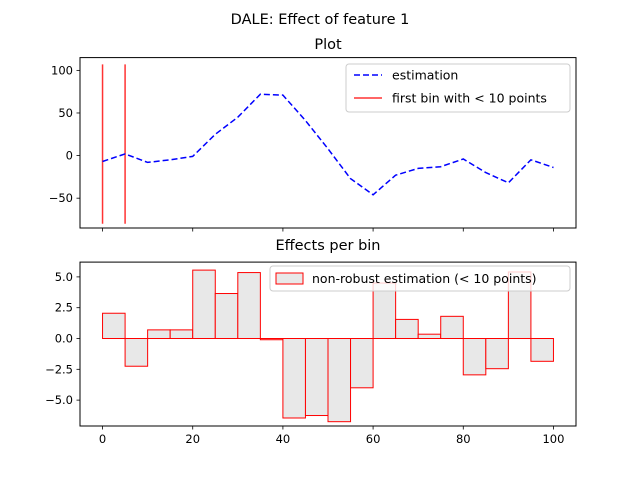 This screenshot has width=640, height=480. I want to click on legend-estimation-label: estimation, so click(425, 75).